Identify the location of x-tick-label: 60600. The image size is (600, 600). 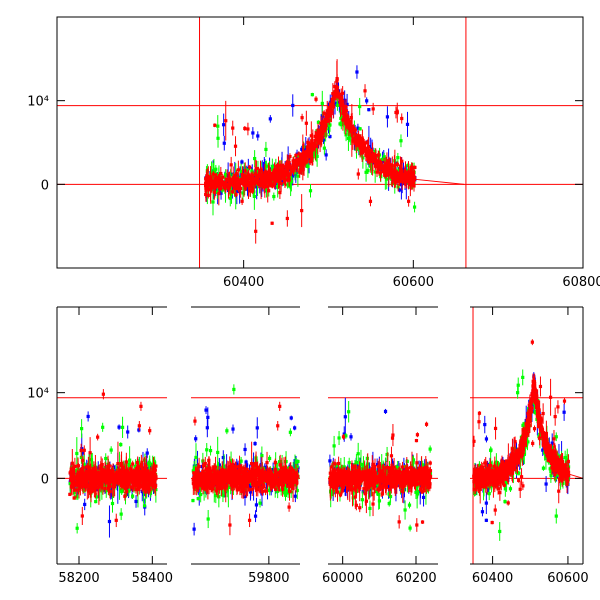
(413, 282).